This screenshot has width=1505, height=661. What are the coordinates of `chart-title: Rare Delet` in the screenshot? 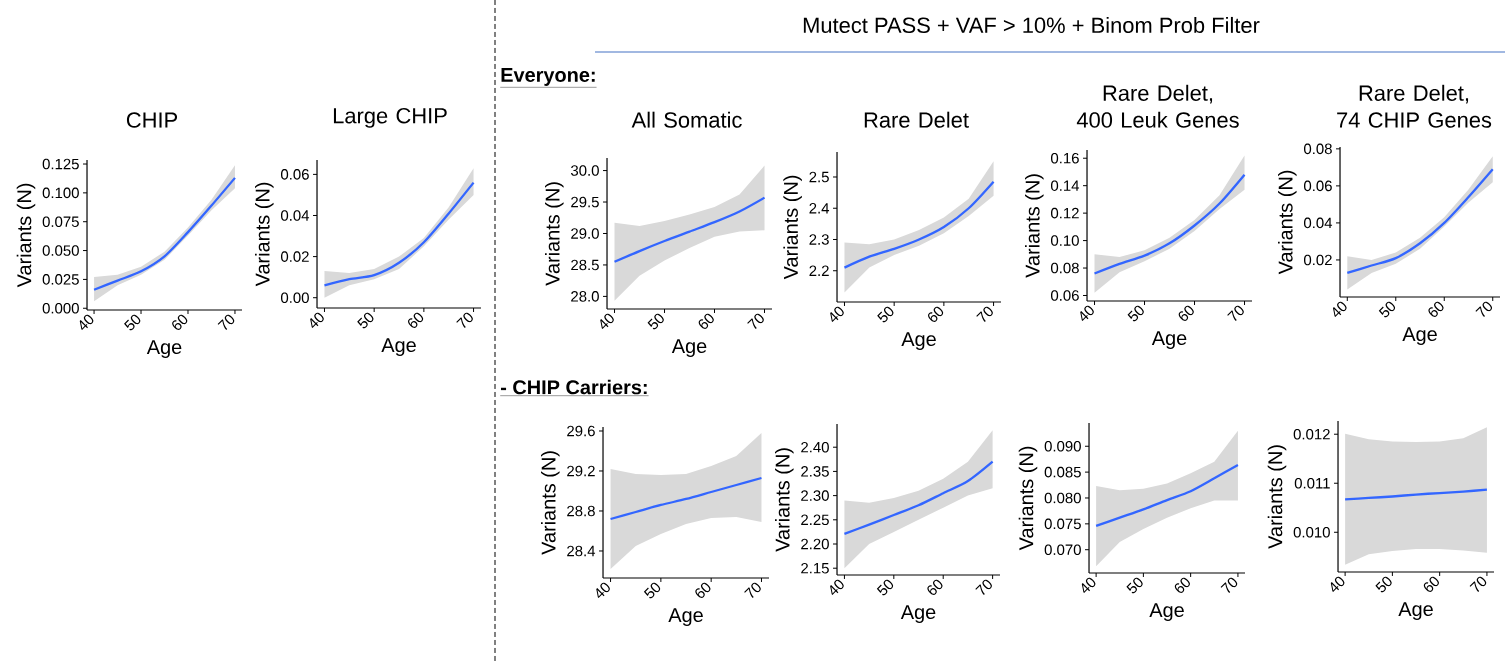 It's located at (916, 119).